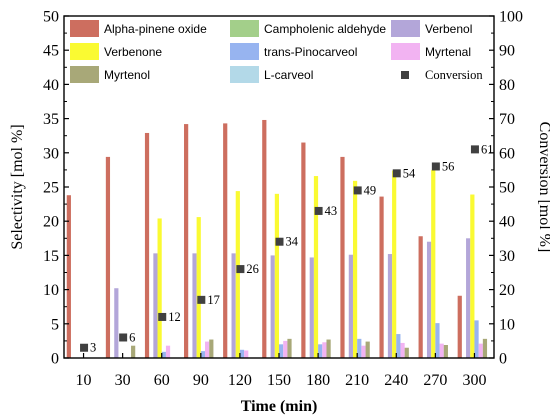 This screenshot has width=550, height=419. I want to click on y-tick-label: 35, so click(51, 119).